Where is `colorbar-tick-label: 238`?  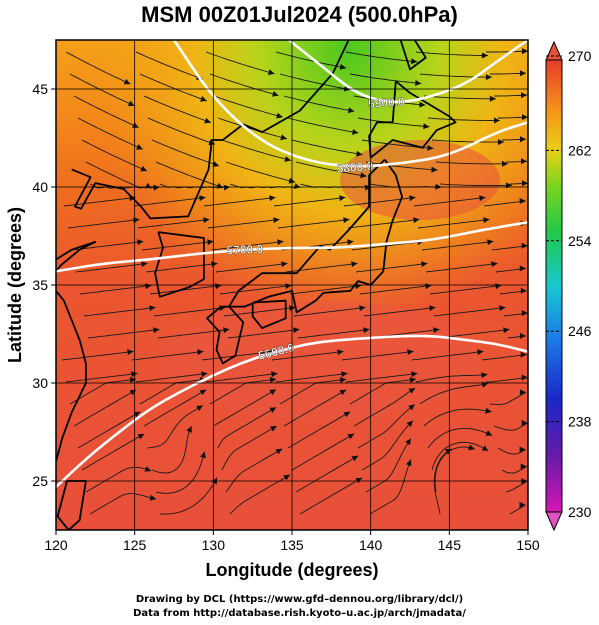
colorbar-tick-label: 238 is located at coordinates (580, 422).